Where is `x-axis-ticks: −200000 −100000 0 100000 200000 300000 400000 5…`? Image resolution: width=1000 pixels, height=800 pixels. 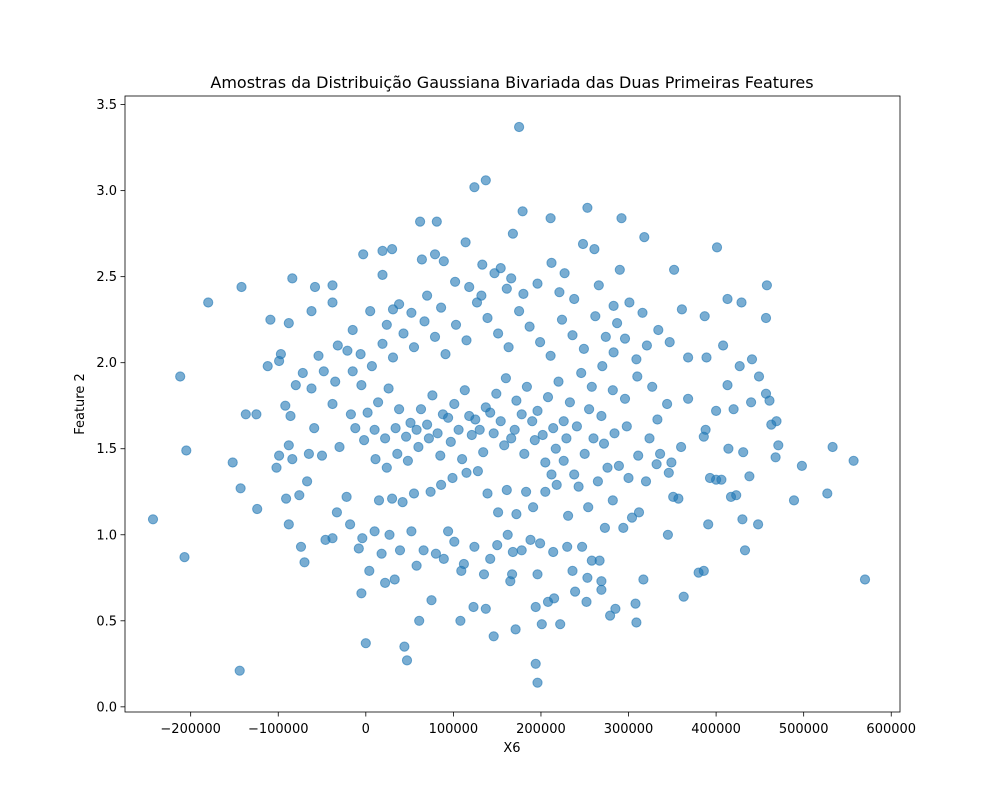
x-axis-ticks: −200000 −100000 0 100000 200000 300000 400000 5… is located at coordinates (538, 724).